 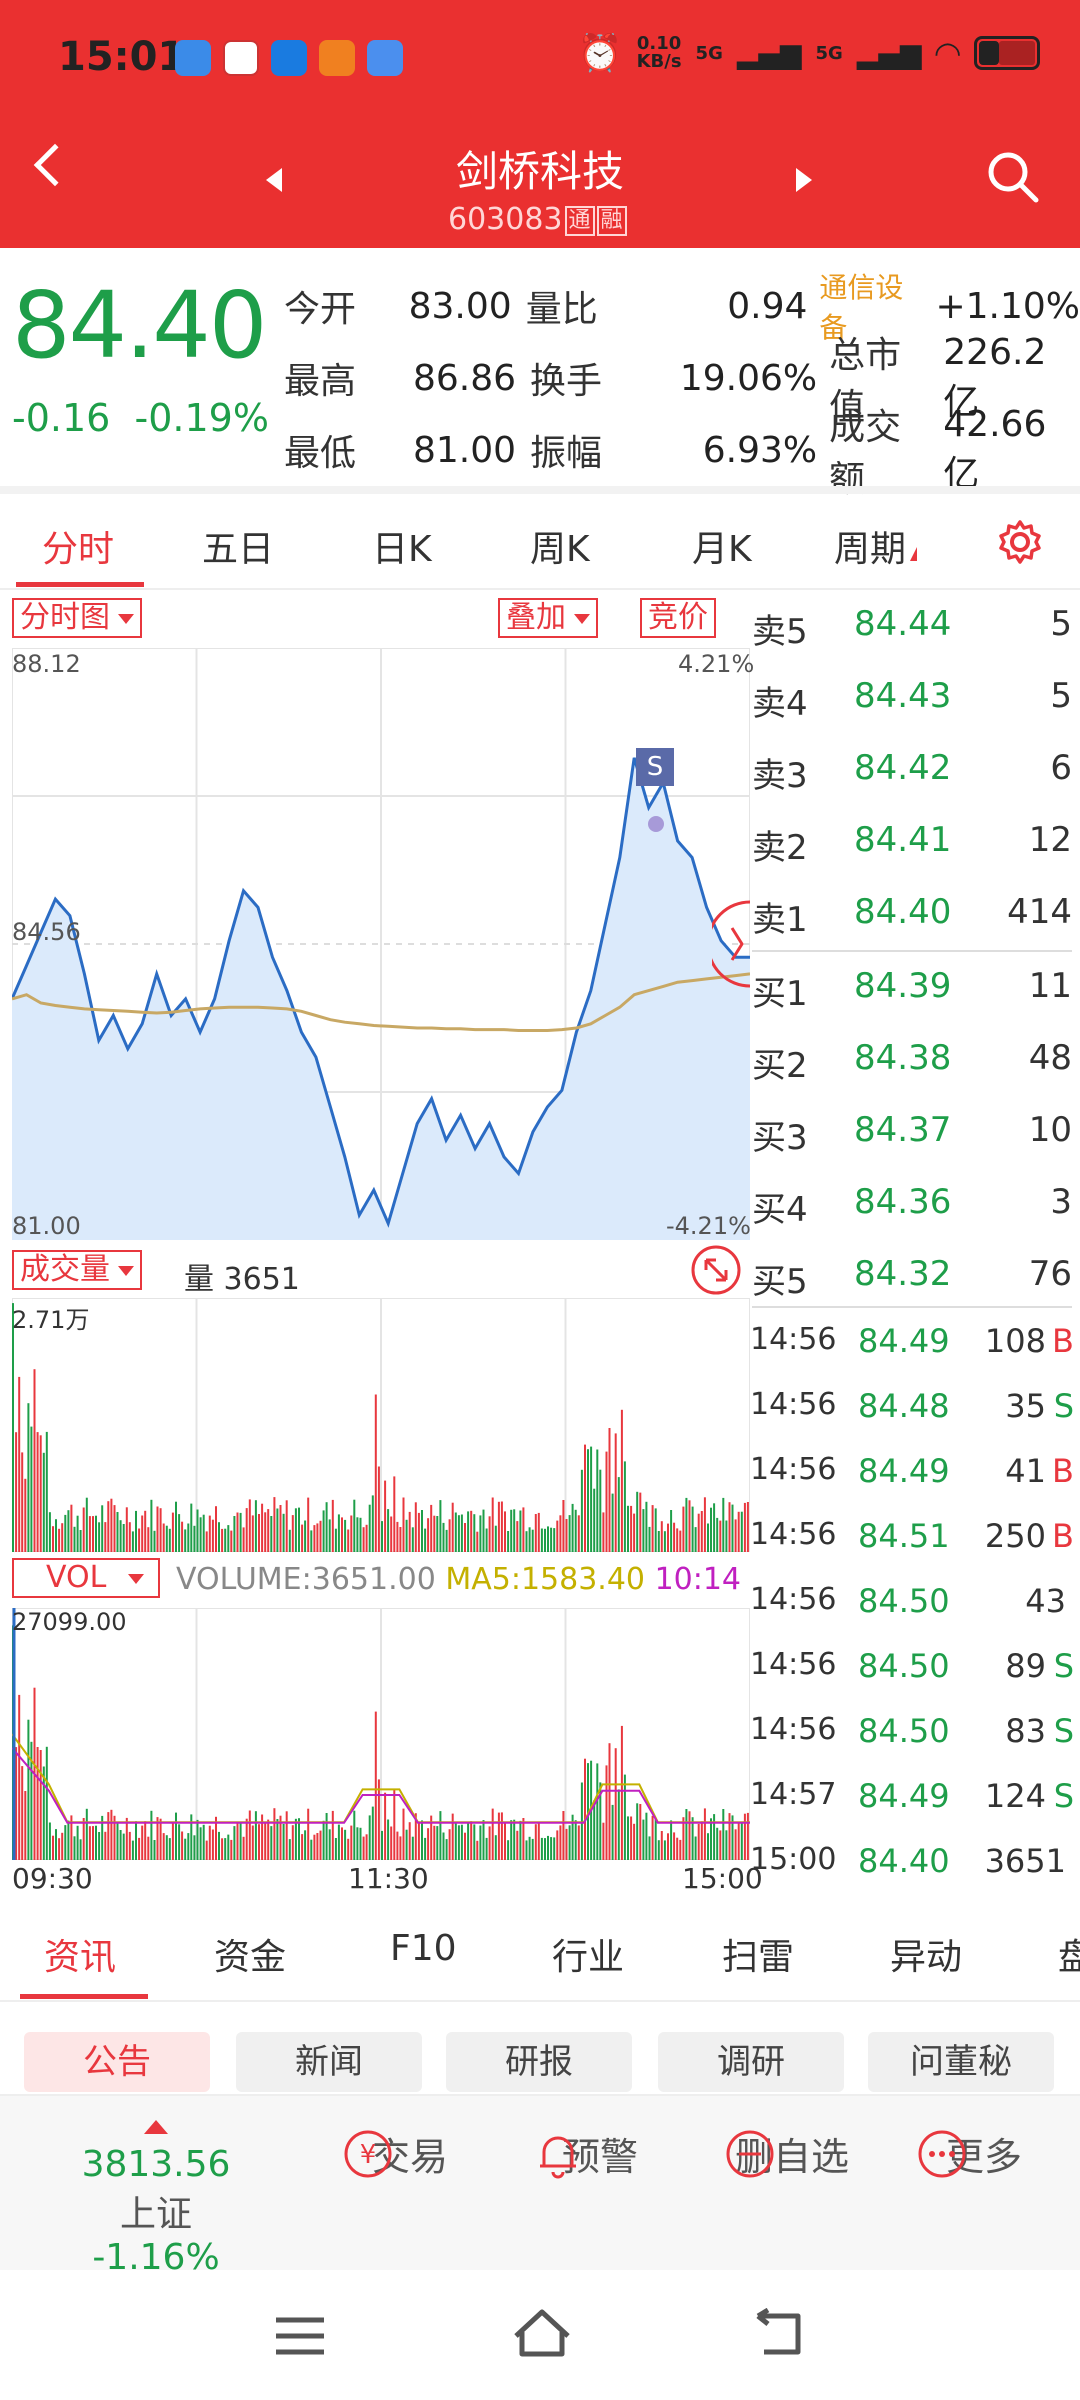 I want to click on news-tab-funds: 资金, so click(x=250, y=1957).